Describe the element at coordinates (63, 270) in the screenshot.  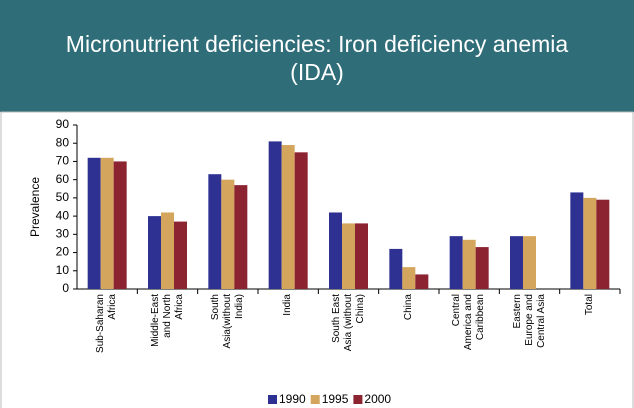
I see `y-tick-label: 10` at that location.